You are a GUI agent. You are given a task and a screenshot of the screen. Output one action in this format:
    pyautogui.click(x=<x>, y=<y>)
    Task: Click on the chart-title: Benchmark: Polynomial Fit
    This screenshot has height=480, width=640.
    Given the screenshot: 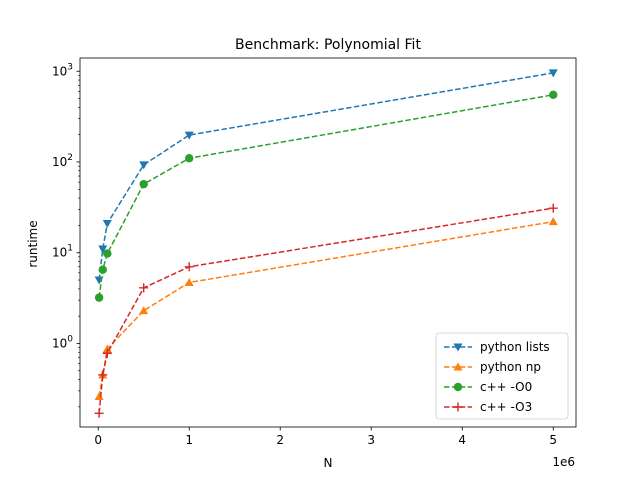 What is the action you would take?
    pyautogui.click(x=328, y=45)
    